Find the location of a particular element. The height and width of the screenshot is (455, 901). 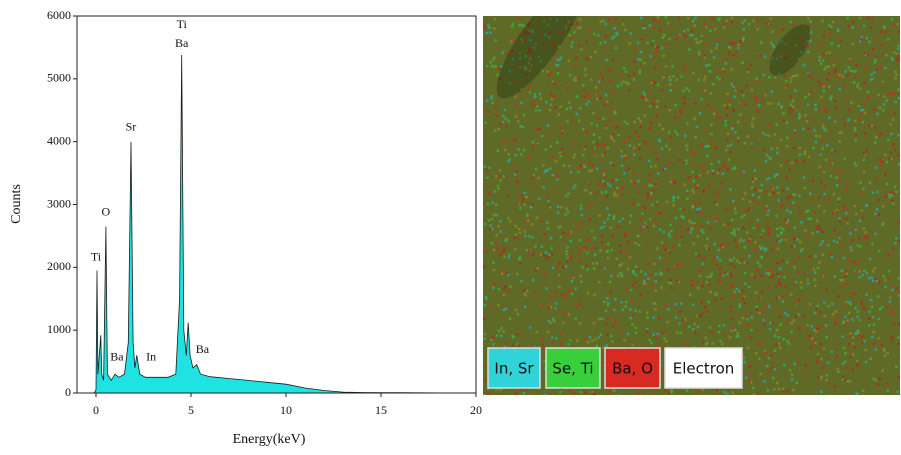

map-shadow is located at coordinates (790, 50).